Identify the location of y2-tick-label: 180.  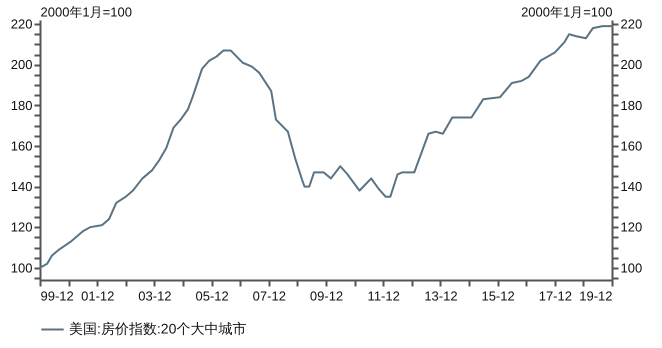
(631, 105).